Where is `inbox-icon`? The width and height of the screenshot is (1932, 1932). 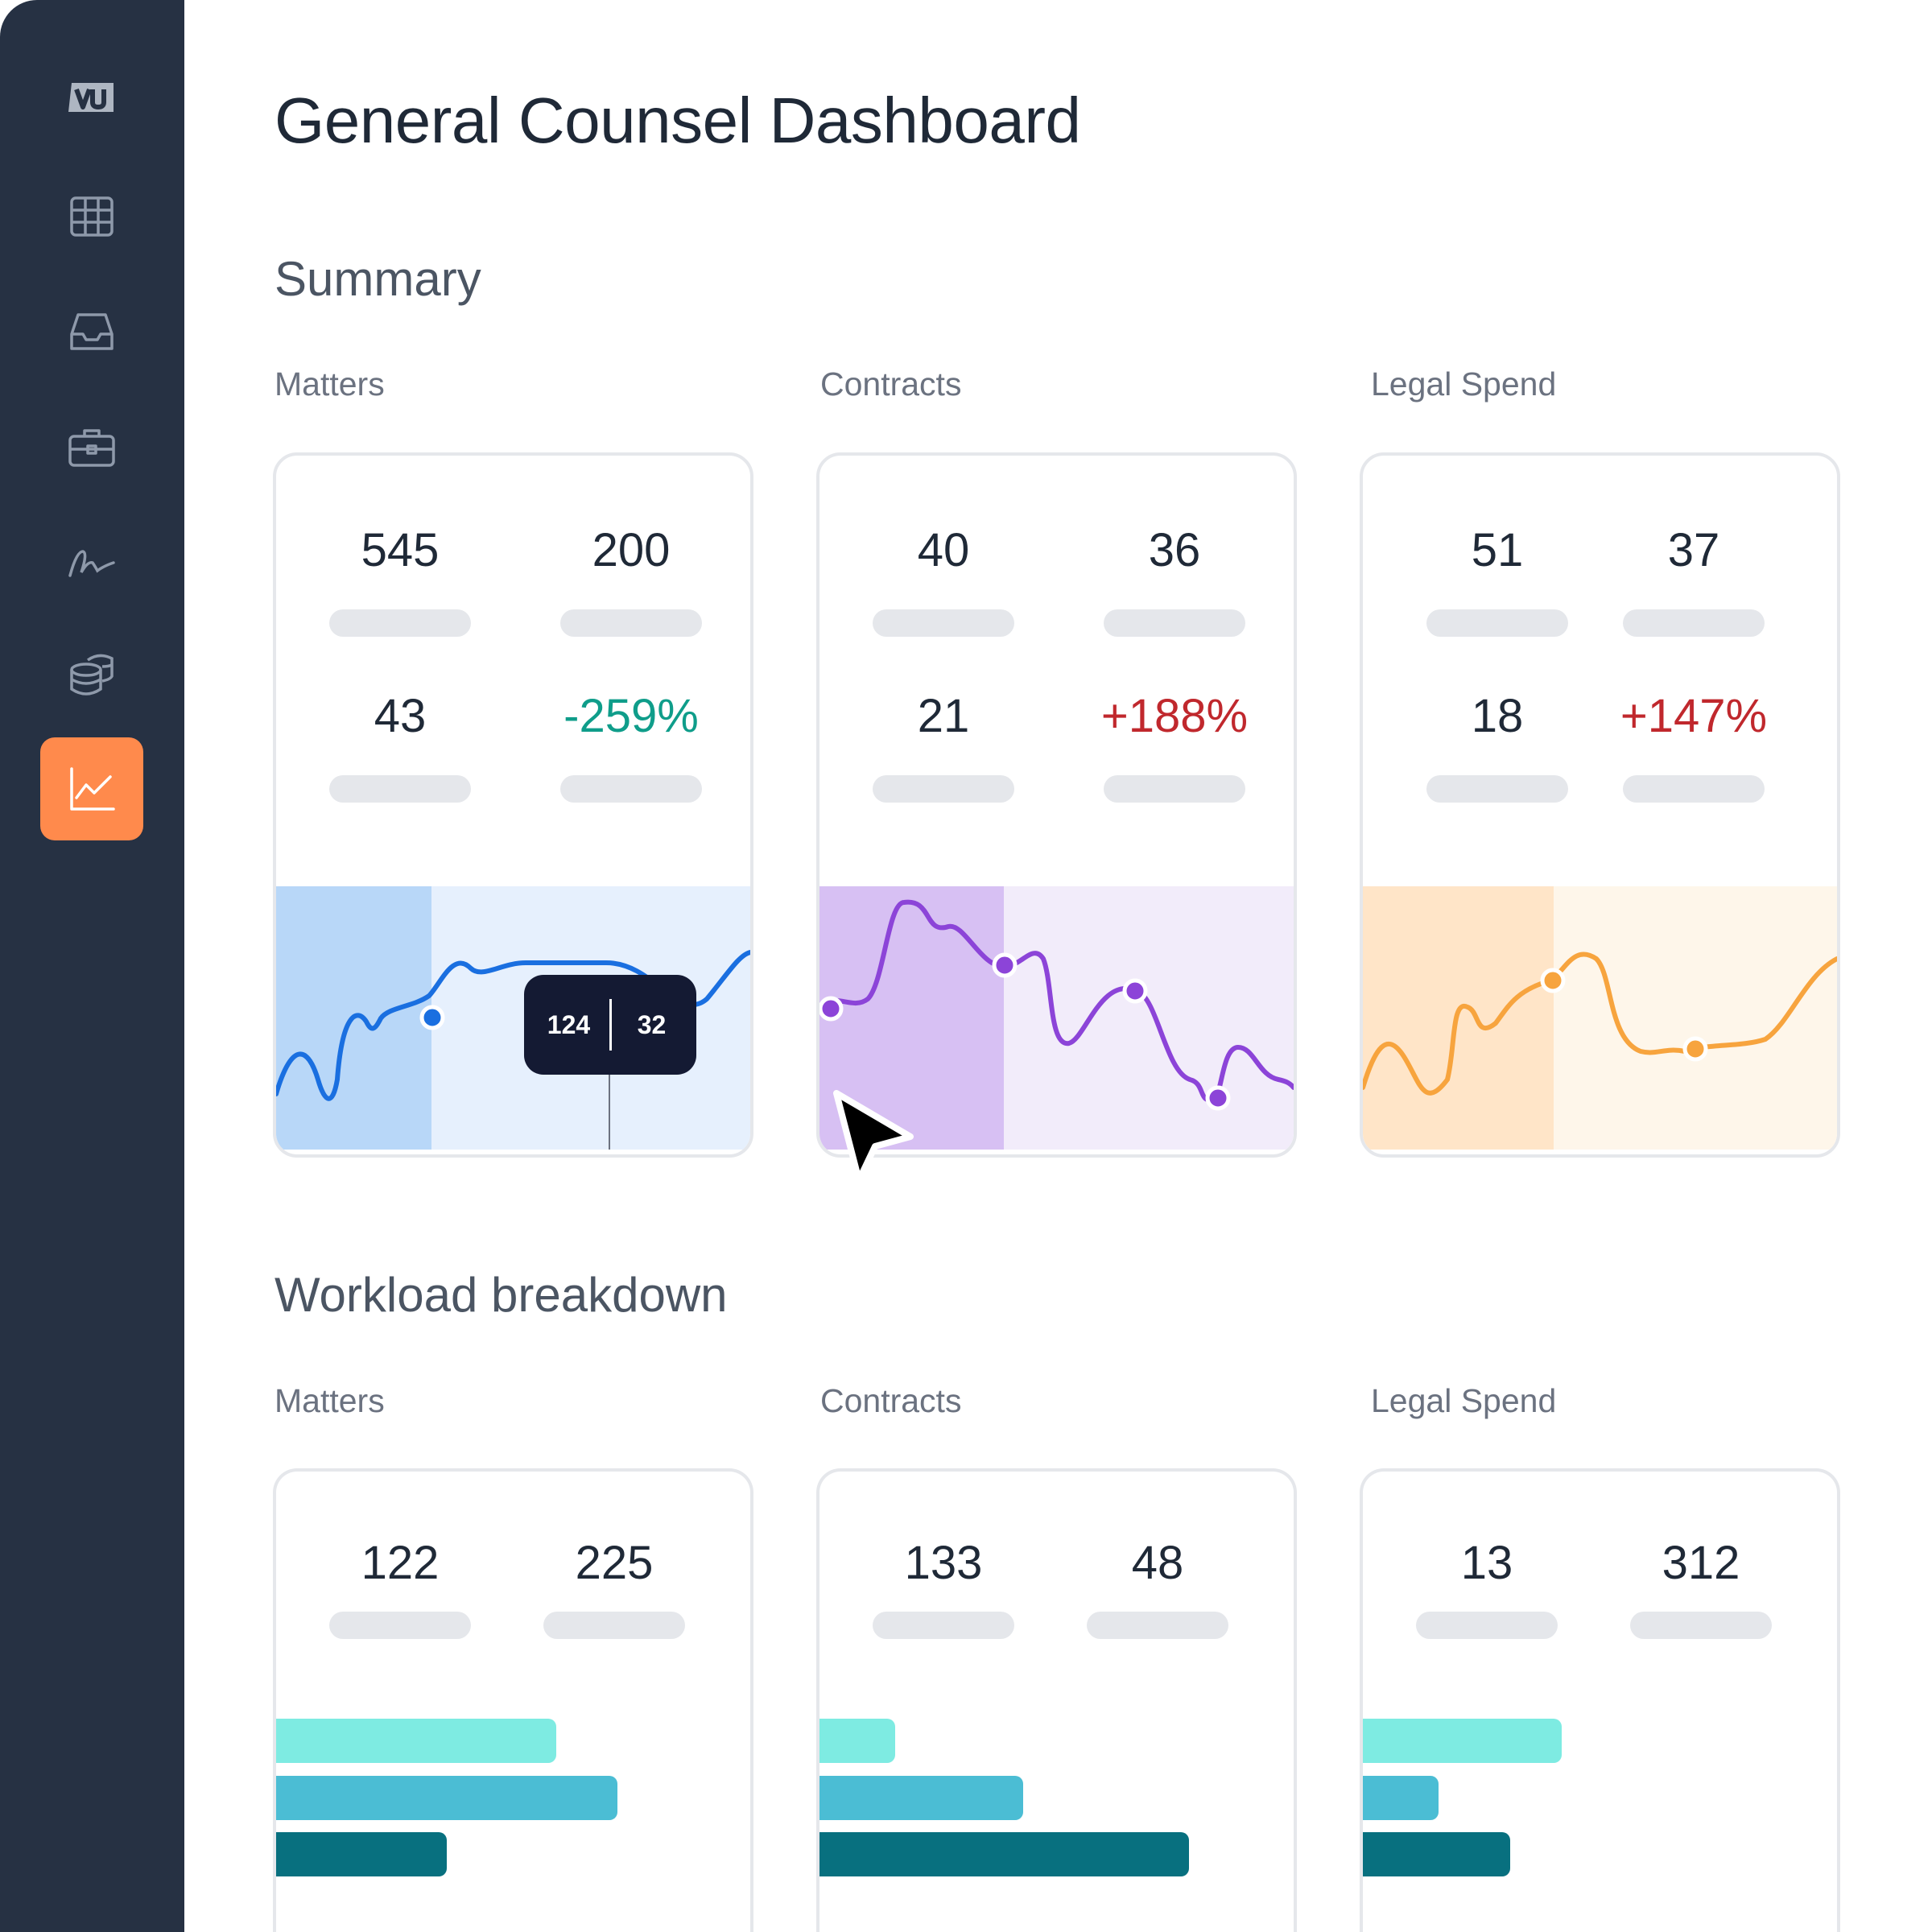
inbox-icon is located at coordinates (91, 331).